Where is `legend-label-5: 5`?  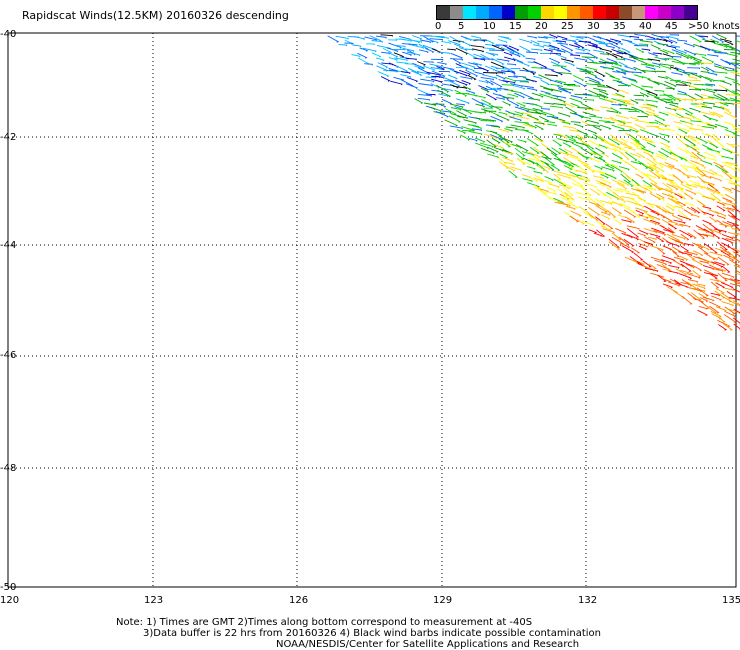 legend-label-5: 5 is located at coordinates (461, 26).